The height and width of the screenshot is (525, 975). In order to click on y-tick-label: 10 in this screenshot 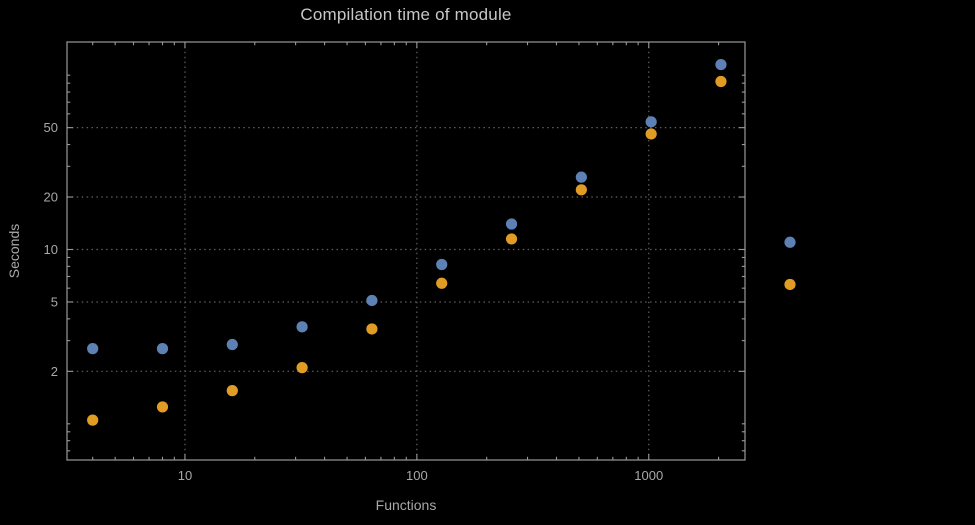, I will do `click(51, 249)`.